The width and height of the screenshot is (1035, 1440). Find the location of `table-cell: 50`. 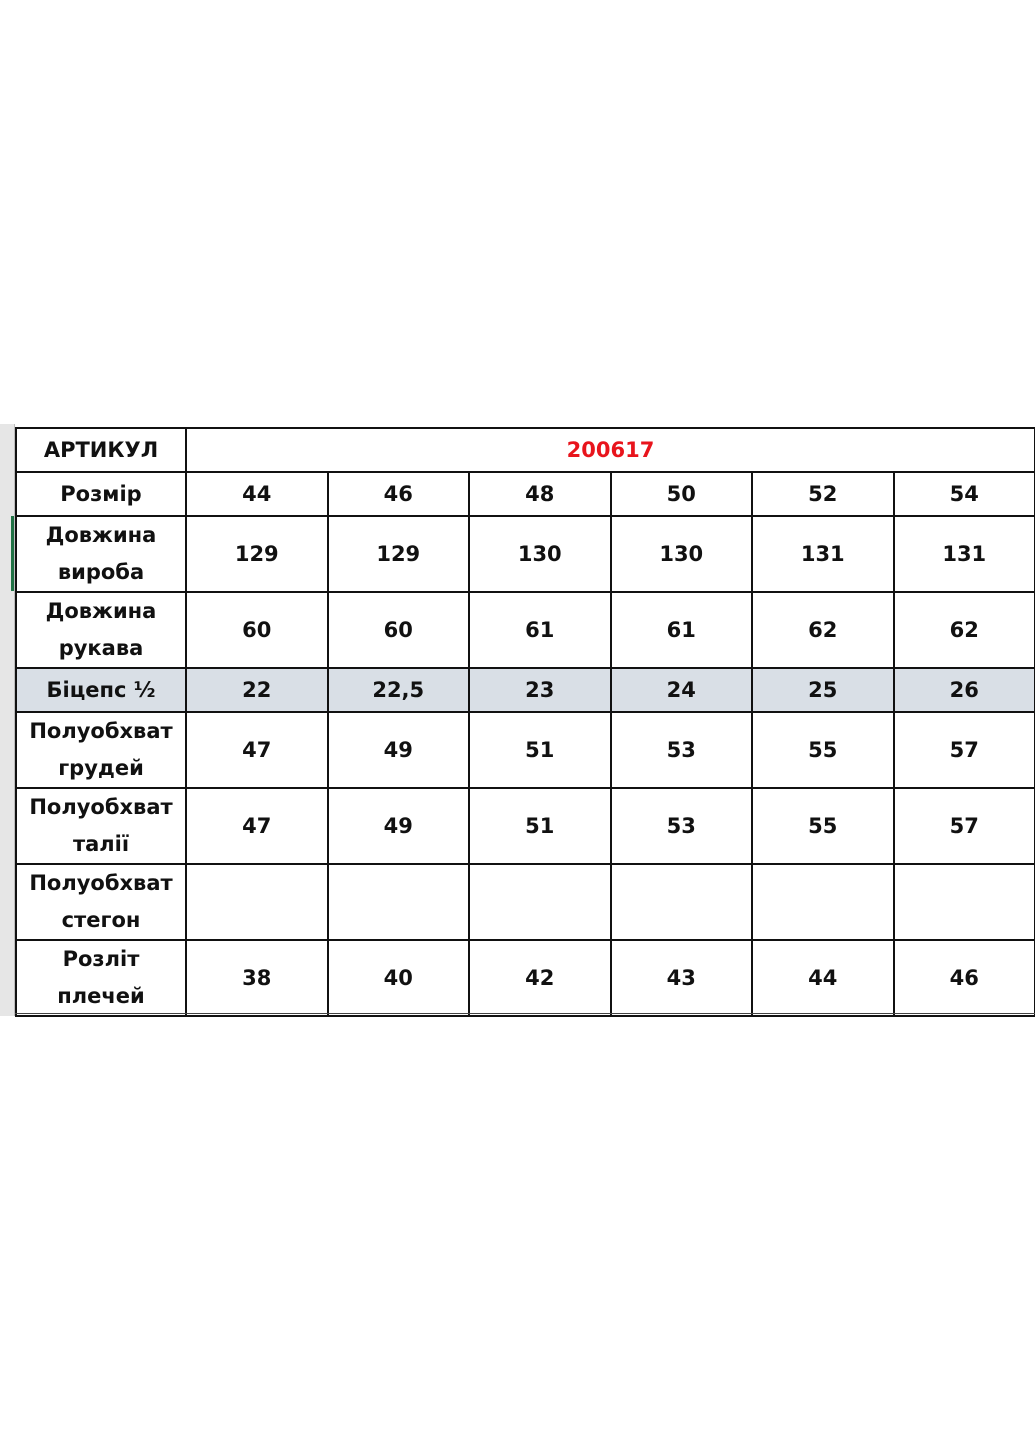

table-cell: 50 is located at coordinates (681, 494).